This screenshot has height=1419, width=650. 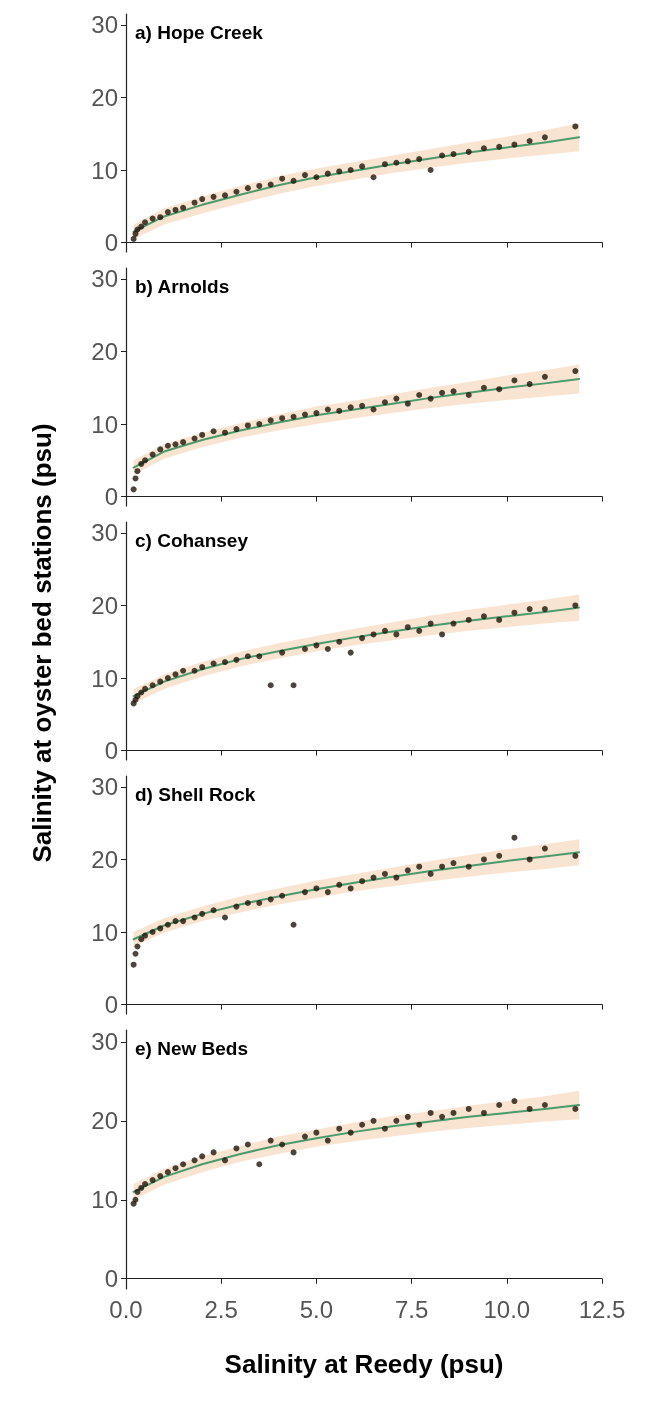 I want to click on chart-title: b) Arnolds, so click(x=182, y=286).